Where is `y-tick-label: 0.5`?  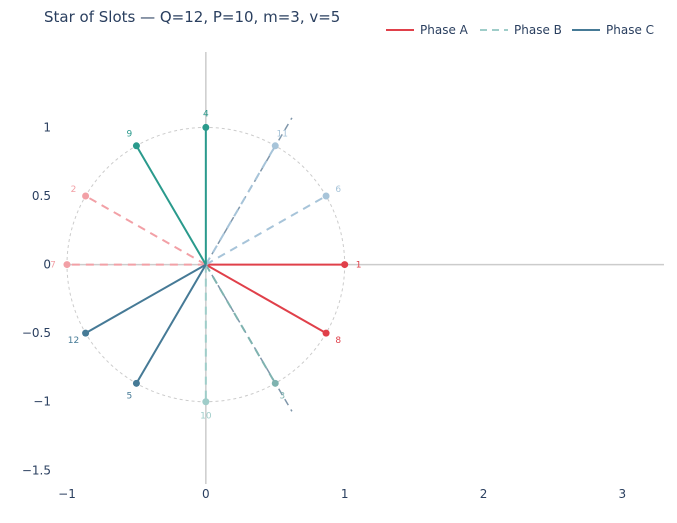 y-tick-label: 0.5 is located at coordinates (41, 196).